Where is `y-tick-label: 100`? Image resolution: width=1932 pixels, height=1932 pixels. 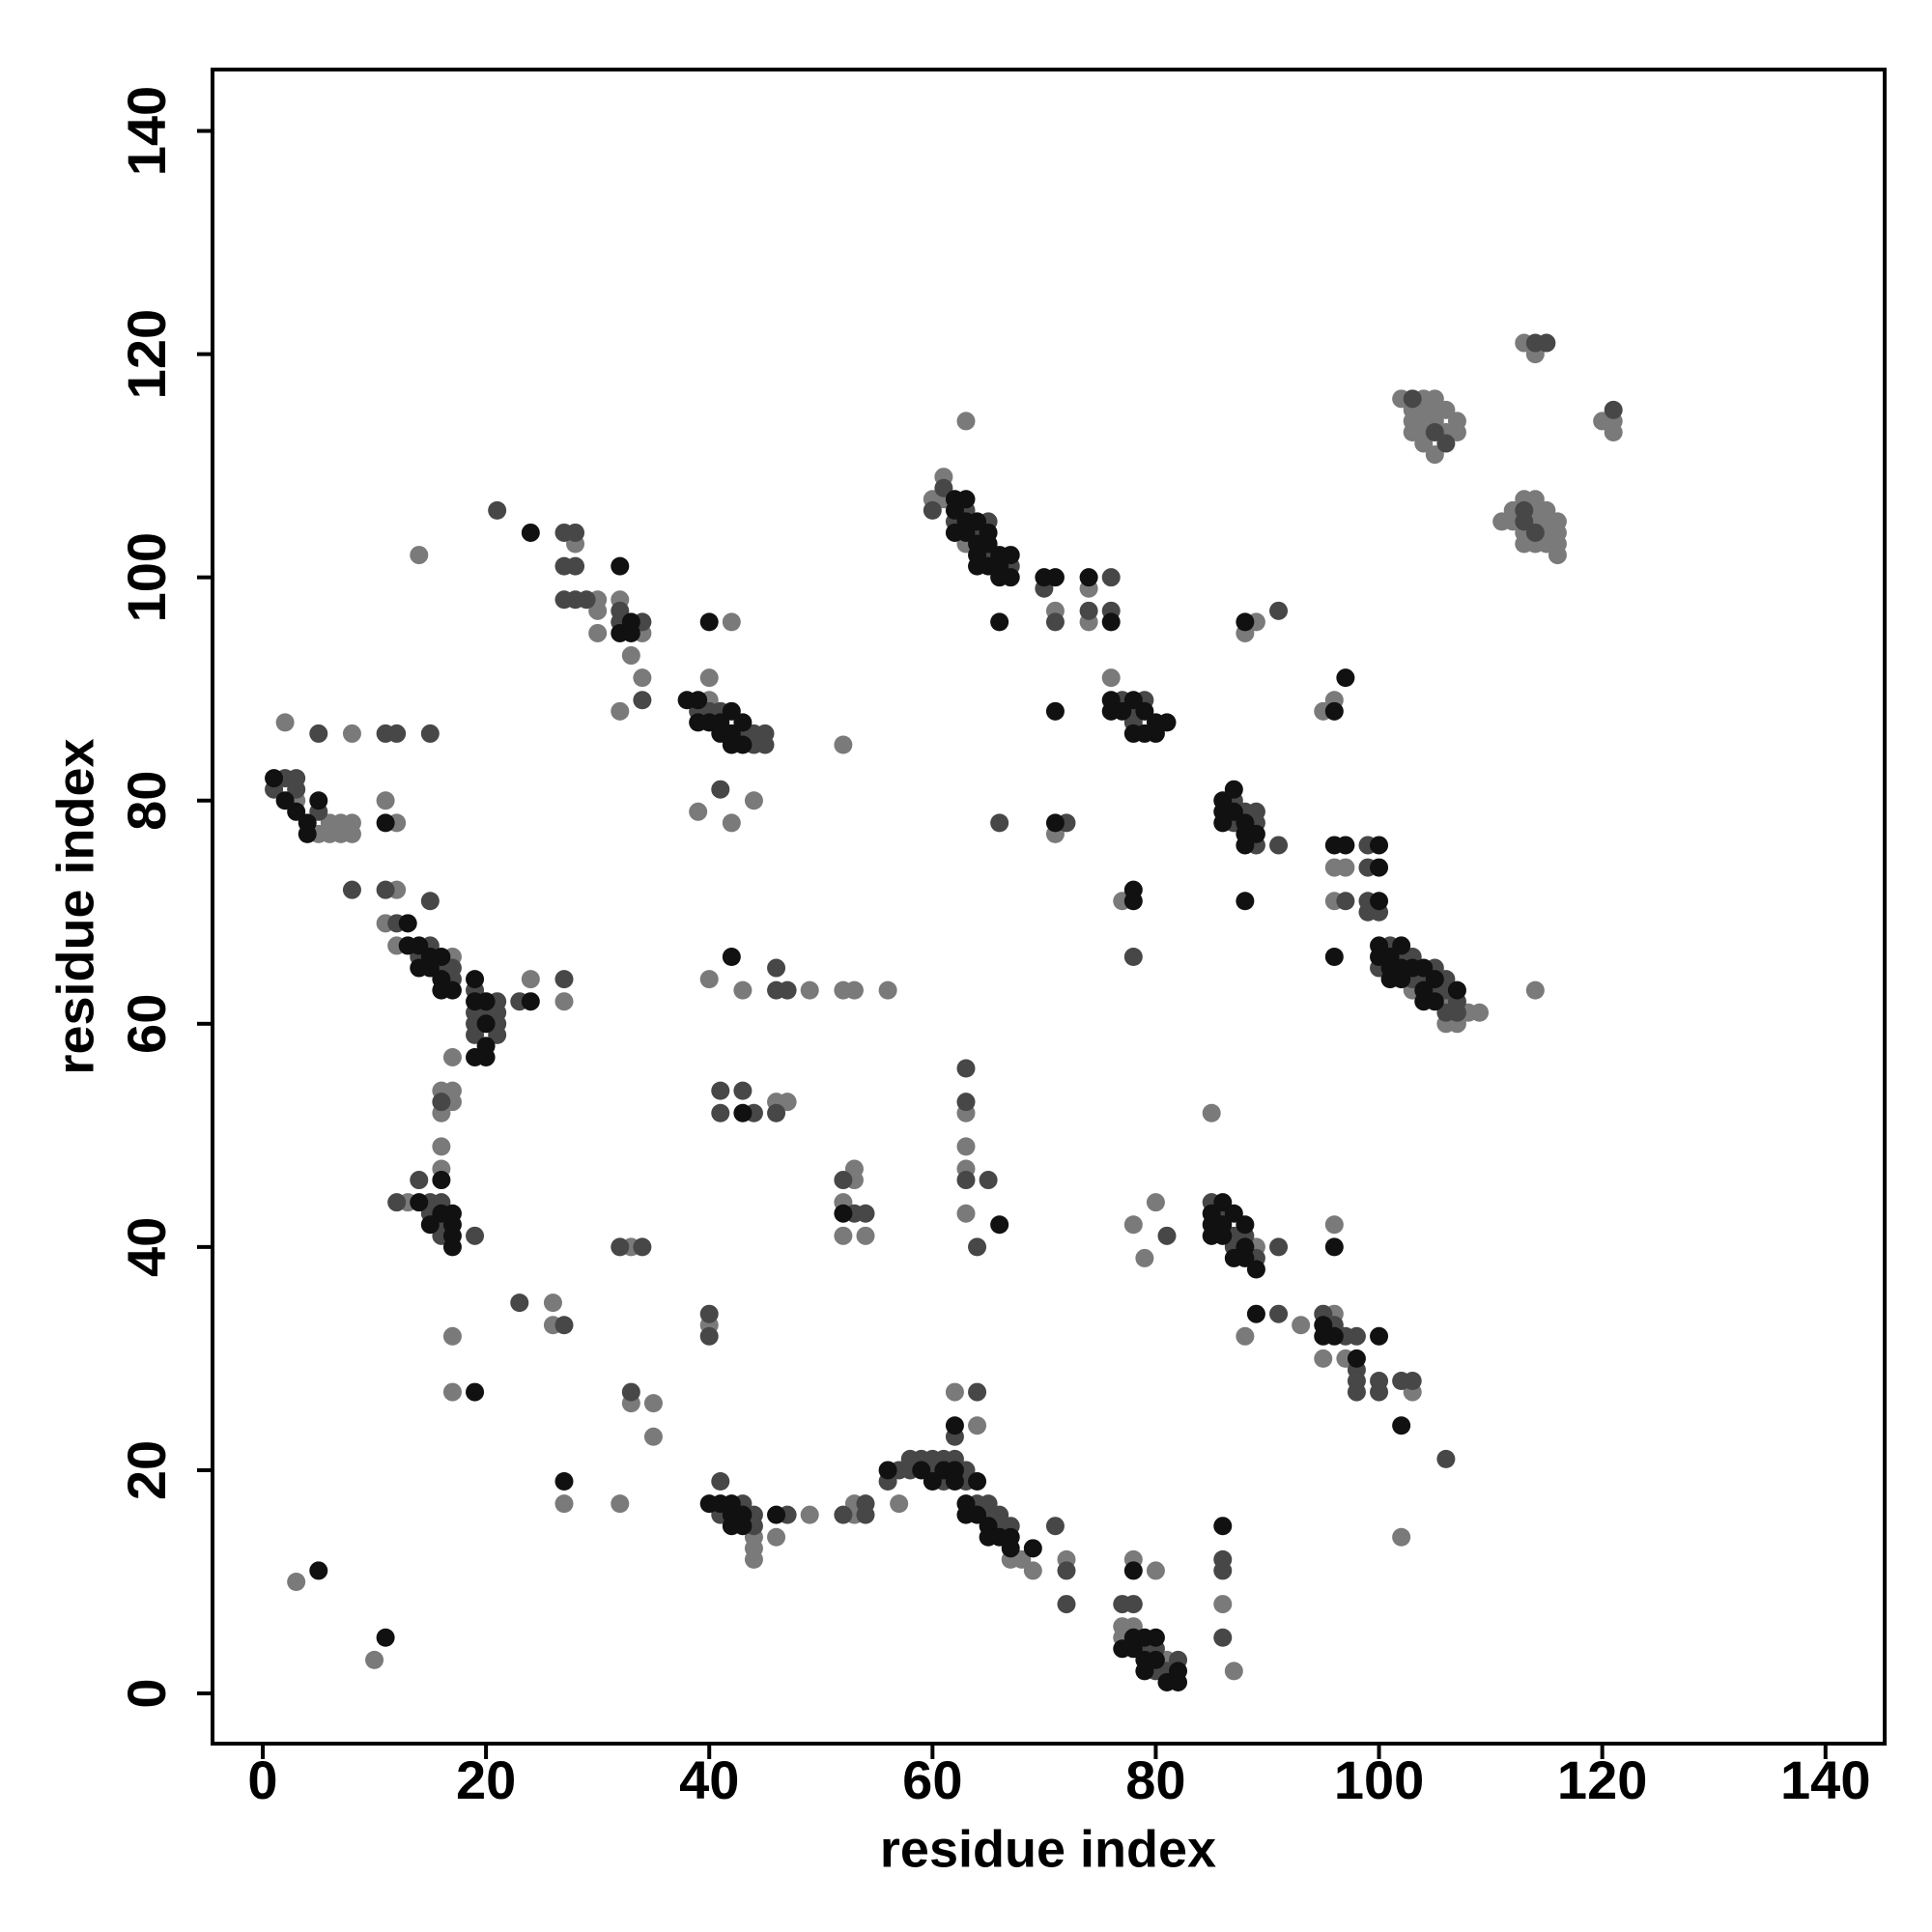
y-tick-label: 100 is located at coordinates (146, 577).